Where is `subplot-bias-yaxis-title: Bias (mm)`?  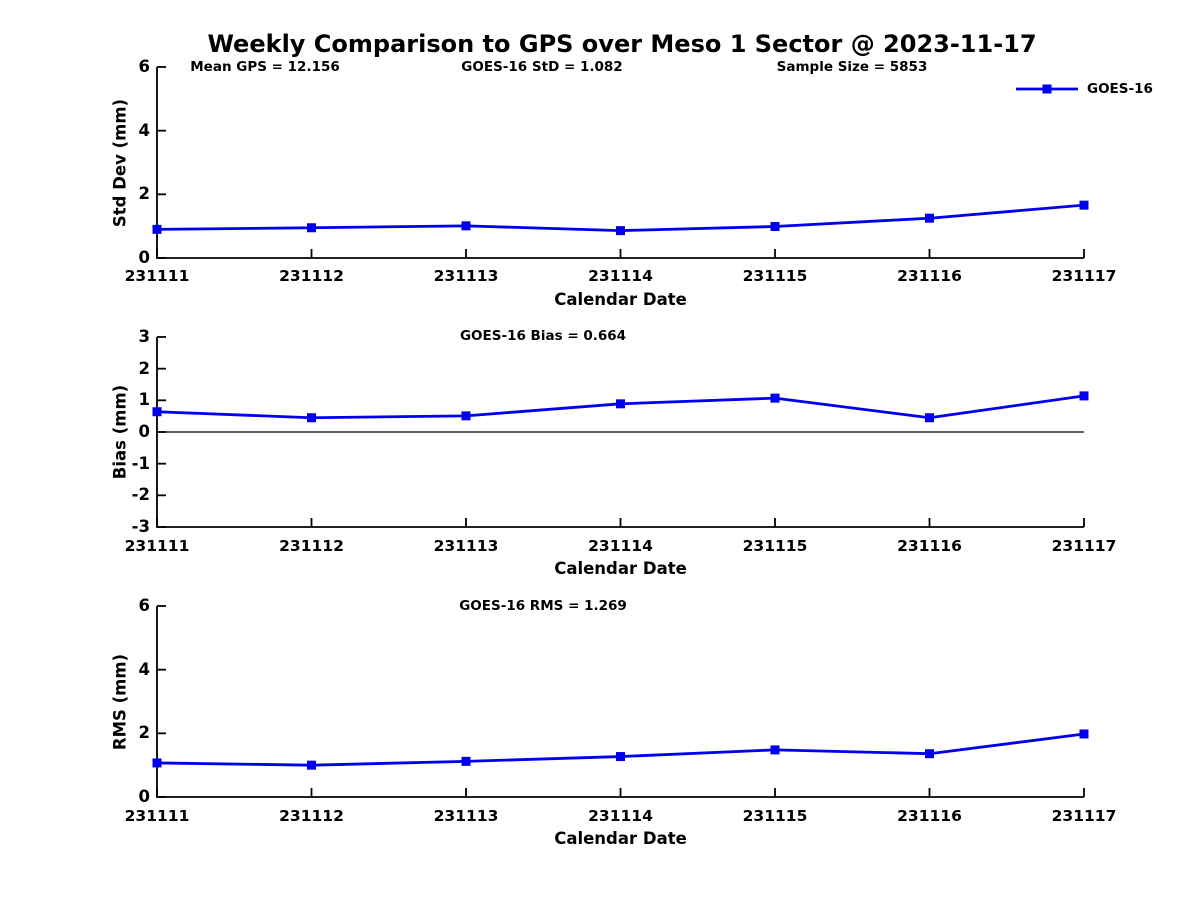 subplot-bias-yaxis-title: Bias (mm) is located at coordinates (120, 432).